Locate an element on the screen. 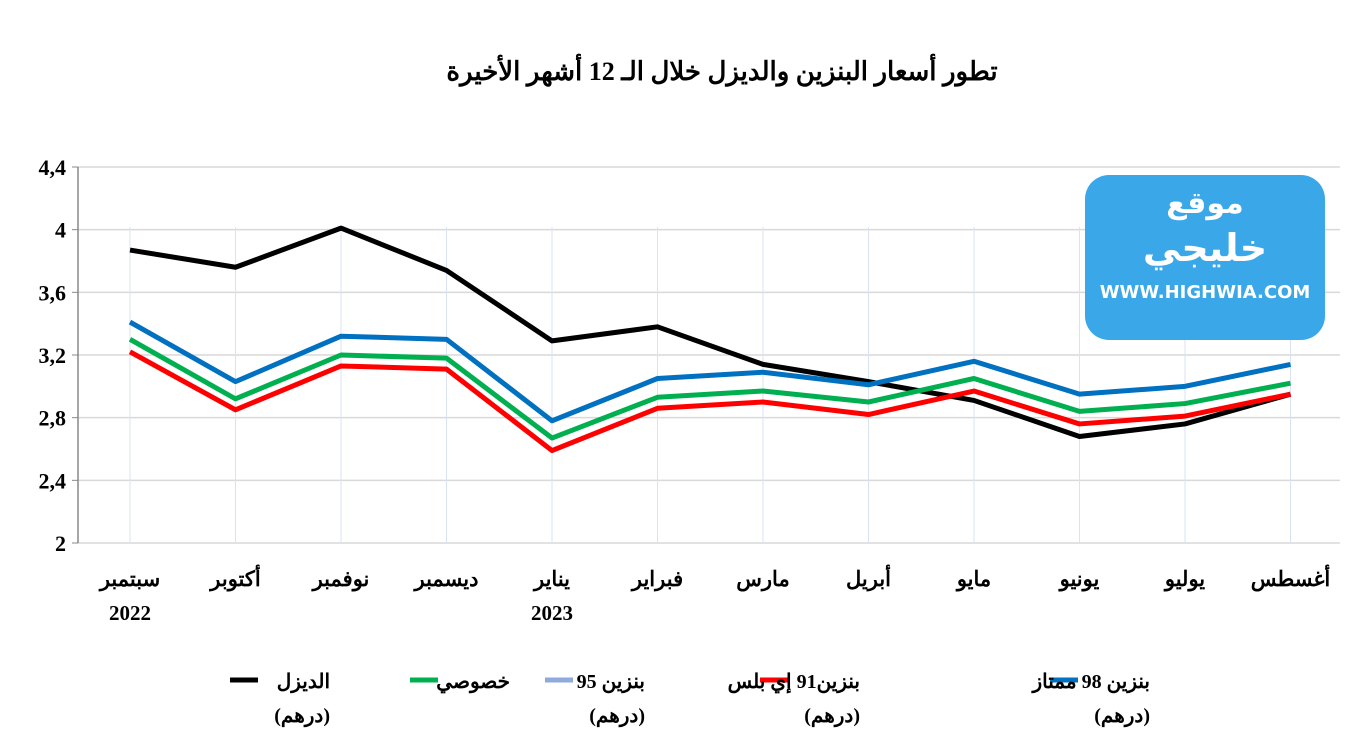 The width and height of the screenshot is (1352, 745). legend-label: بنزين 95 is located at coordinates (611, 682).